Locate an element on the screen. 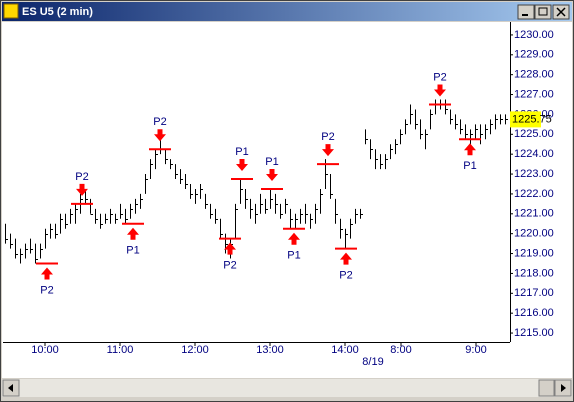 The image size is (574, 402). window-title: ES U5 (2 min) is located at coordinates (57, 12).